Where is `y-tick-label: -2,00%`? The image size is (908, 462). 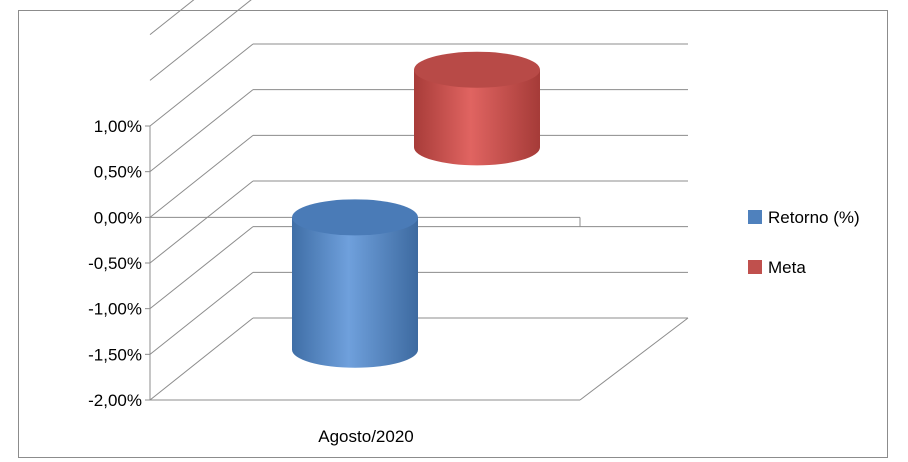 y-tick-label: -2,00% is located at coordinates (115, 400).